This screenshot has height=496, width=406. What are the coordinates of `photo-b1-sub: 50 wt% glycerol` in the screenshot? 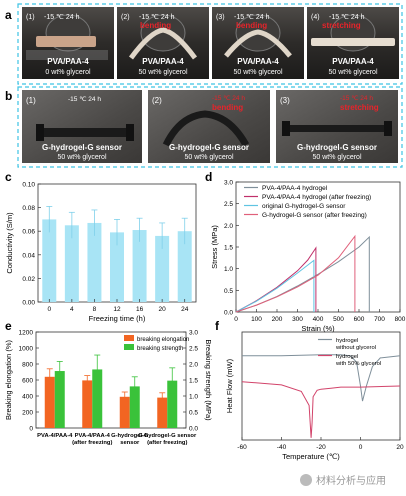 It's located at (81, 157).